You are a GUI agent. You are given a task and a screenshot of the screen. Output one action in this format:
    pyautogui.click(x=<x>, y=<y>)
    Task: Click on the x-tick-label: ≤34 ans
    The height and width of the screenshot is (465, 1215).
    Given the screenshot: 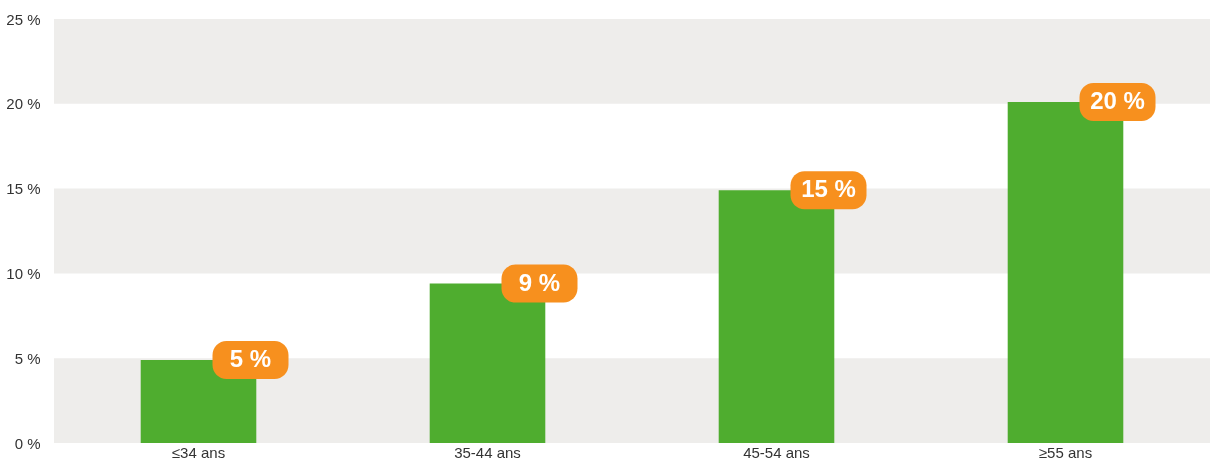 What is the action you would take?
    pyautogui.click(x=198, y=452)
    